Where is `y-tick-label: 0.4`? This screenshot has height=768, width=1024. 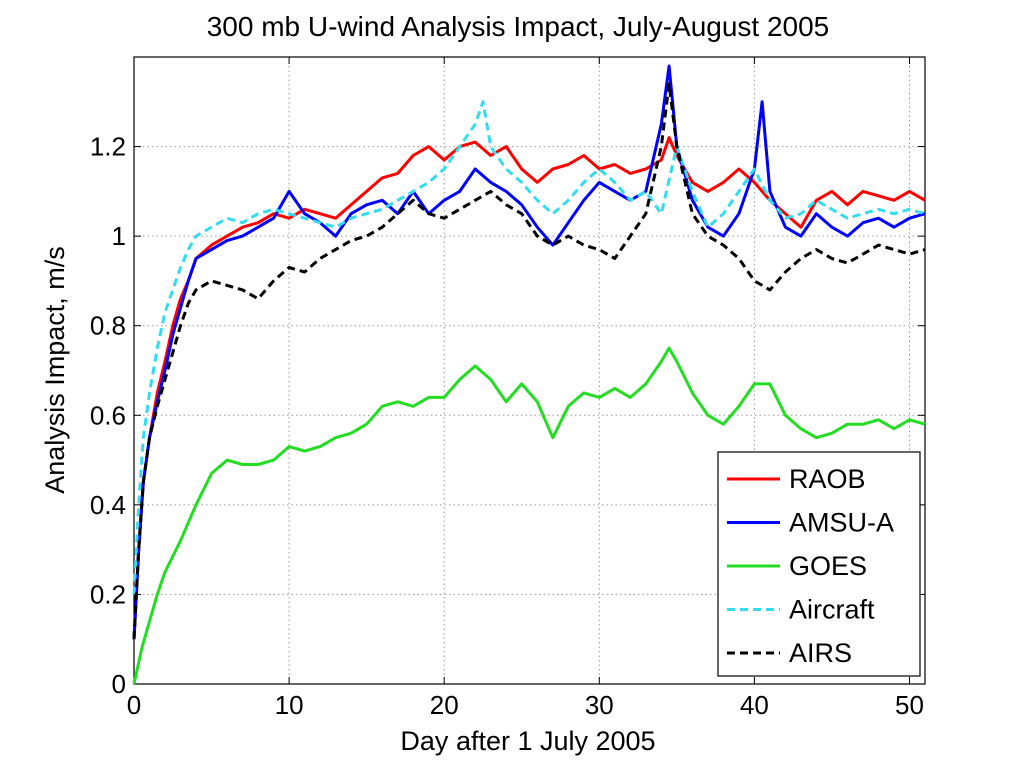
y-tick-label: 0.4 is located at coordinates (108, 505).